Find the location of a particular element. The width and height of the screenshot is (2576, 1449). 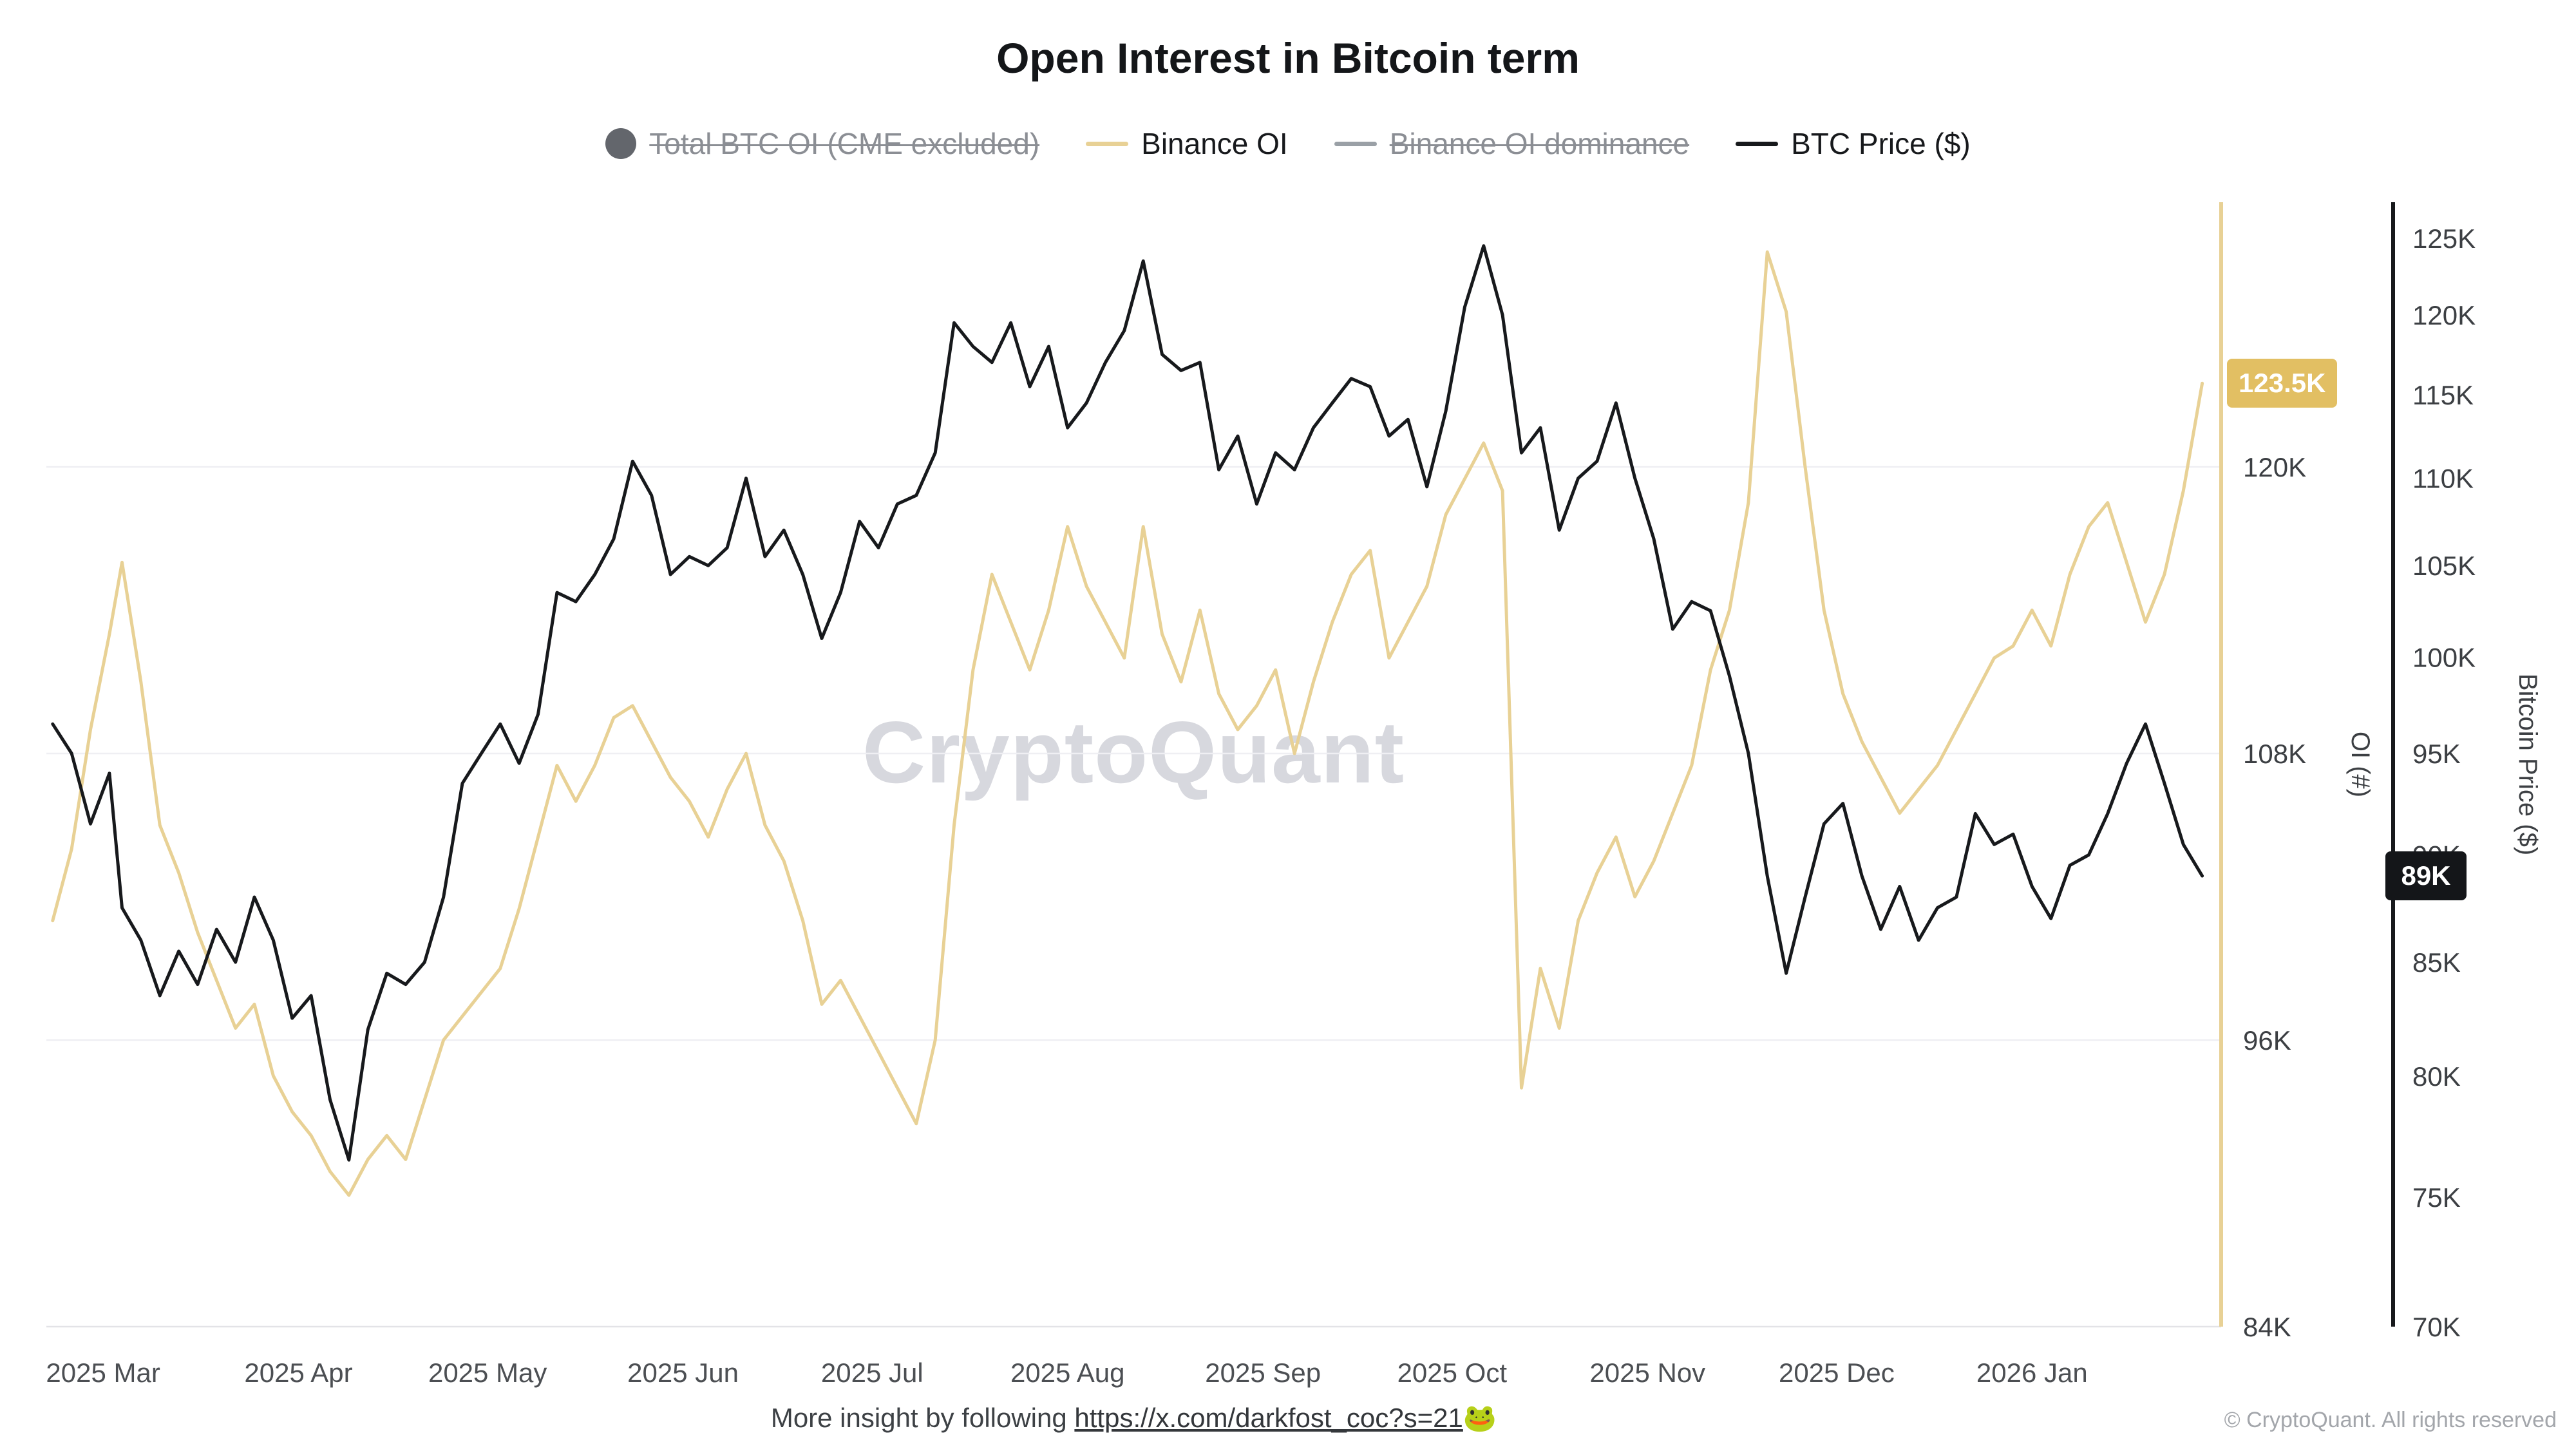

price-tick-label: 75K is located at coordinates (2436, 1197).